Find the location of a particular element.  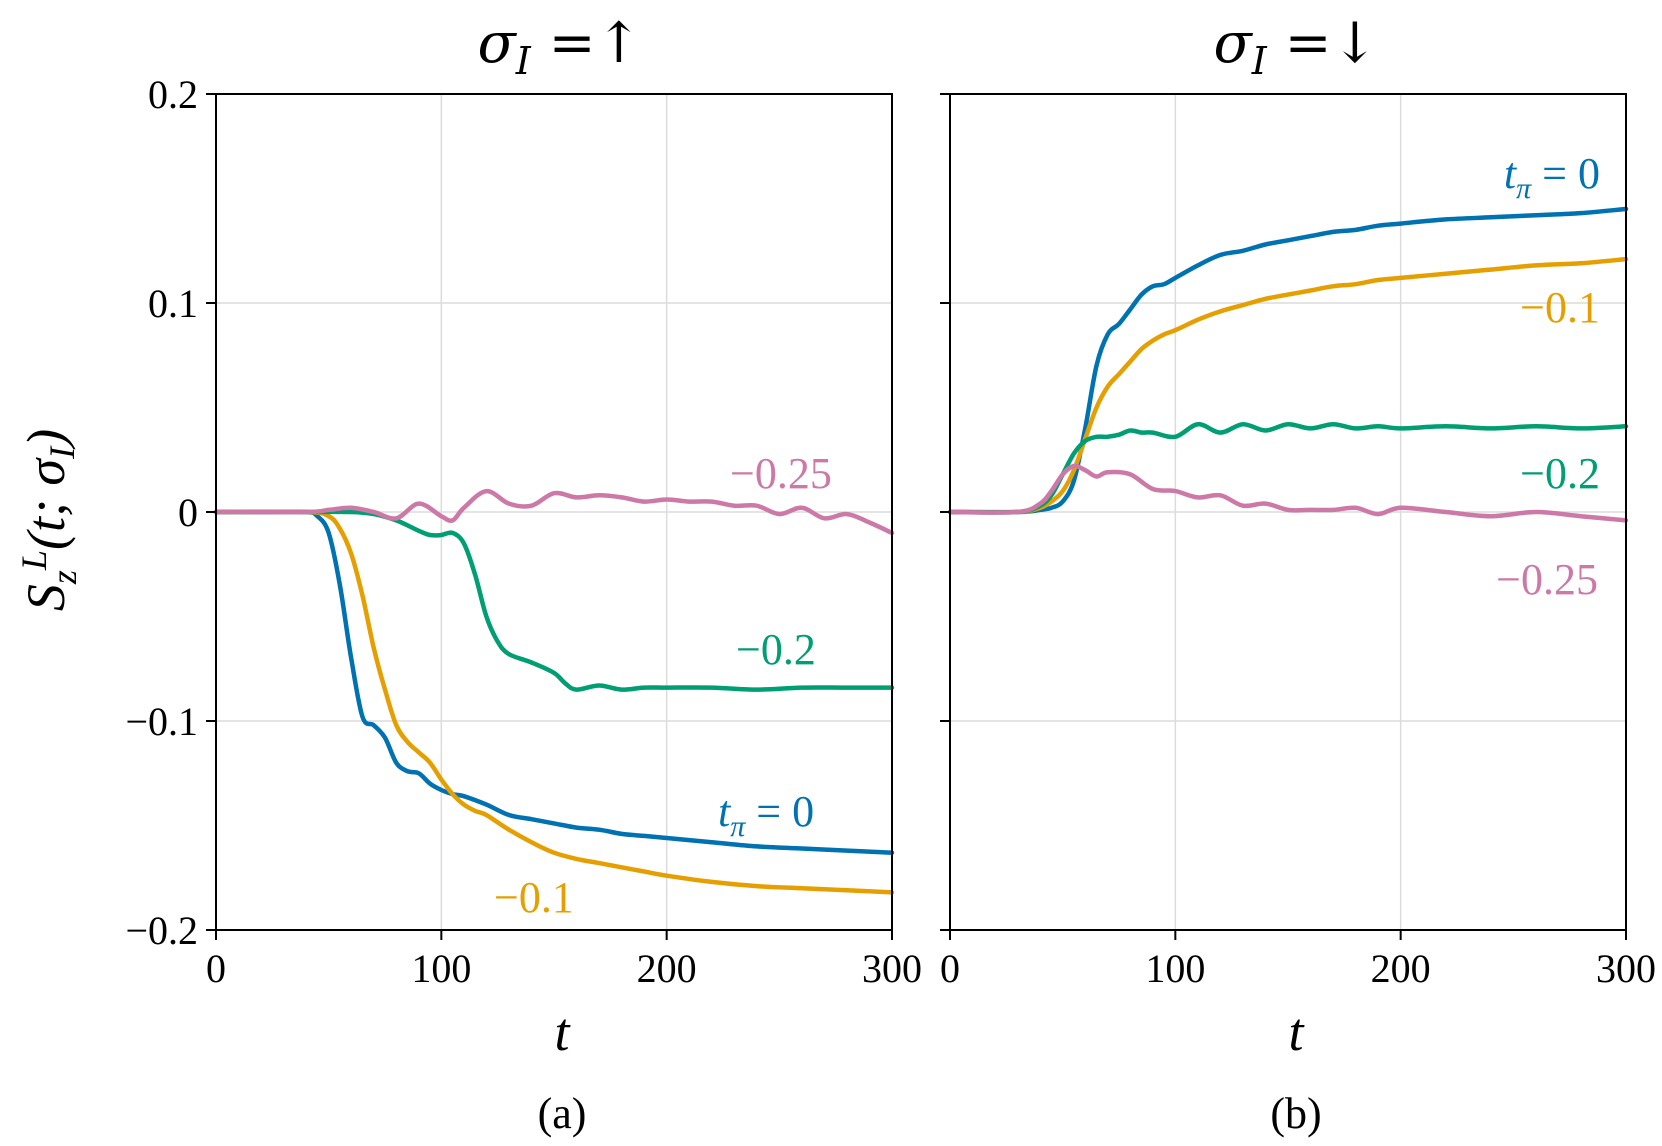

panel-b-series is located at coordinates (1288, 364).